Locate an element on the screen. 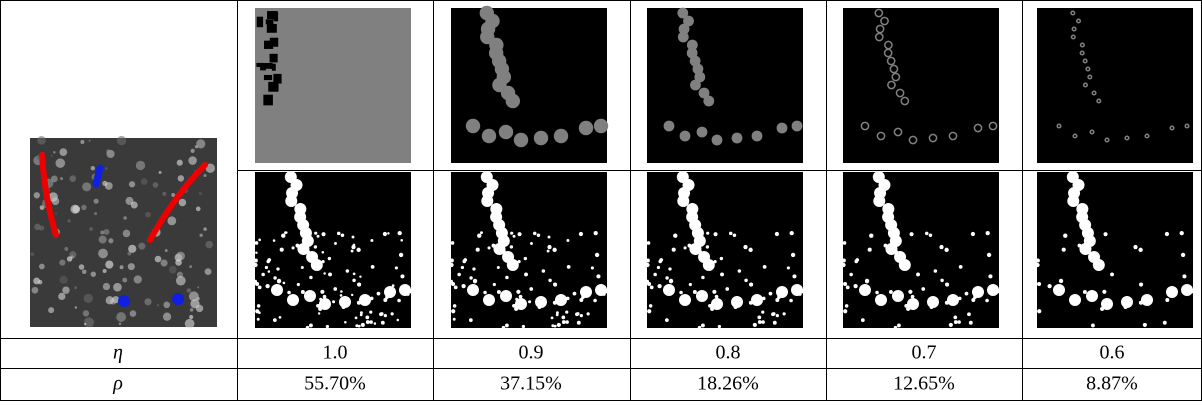  cell-value: 0.9 is located at coordinates (531, 353).